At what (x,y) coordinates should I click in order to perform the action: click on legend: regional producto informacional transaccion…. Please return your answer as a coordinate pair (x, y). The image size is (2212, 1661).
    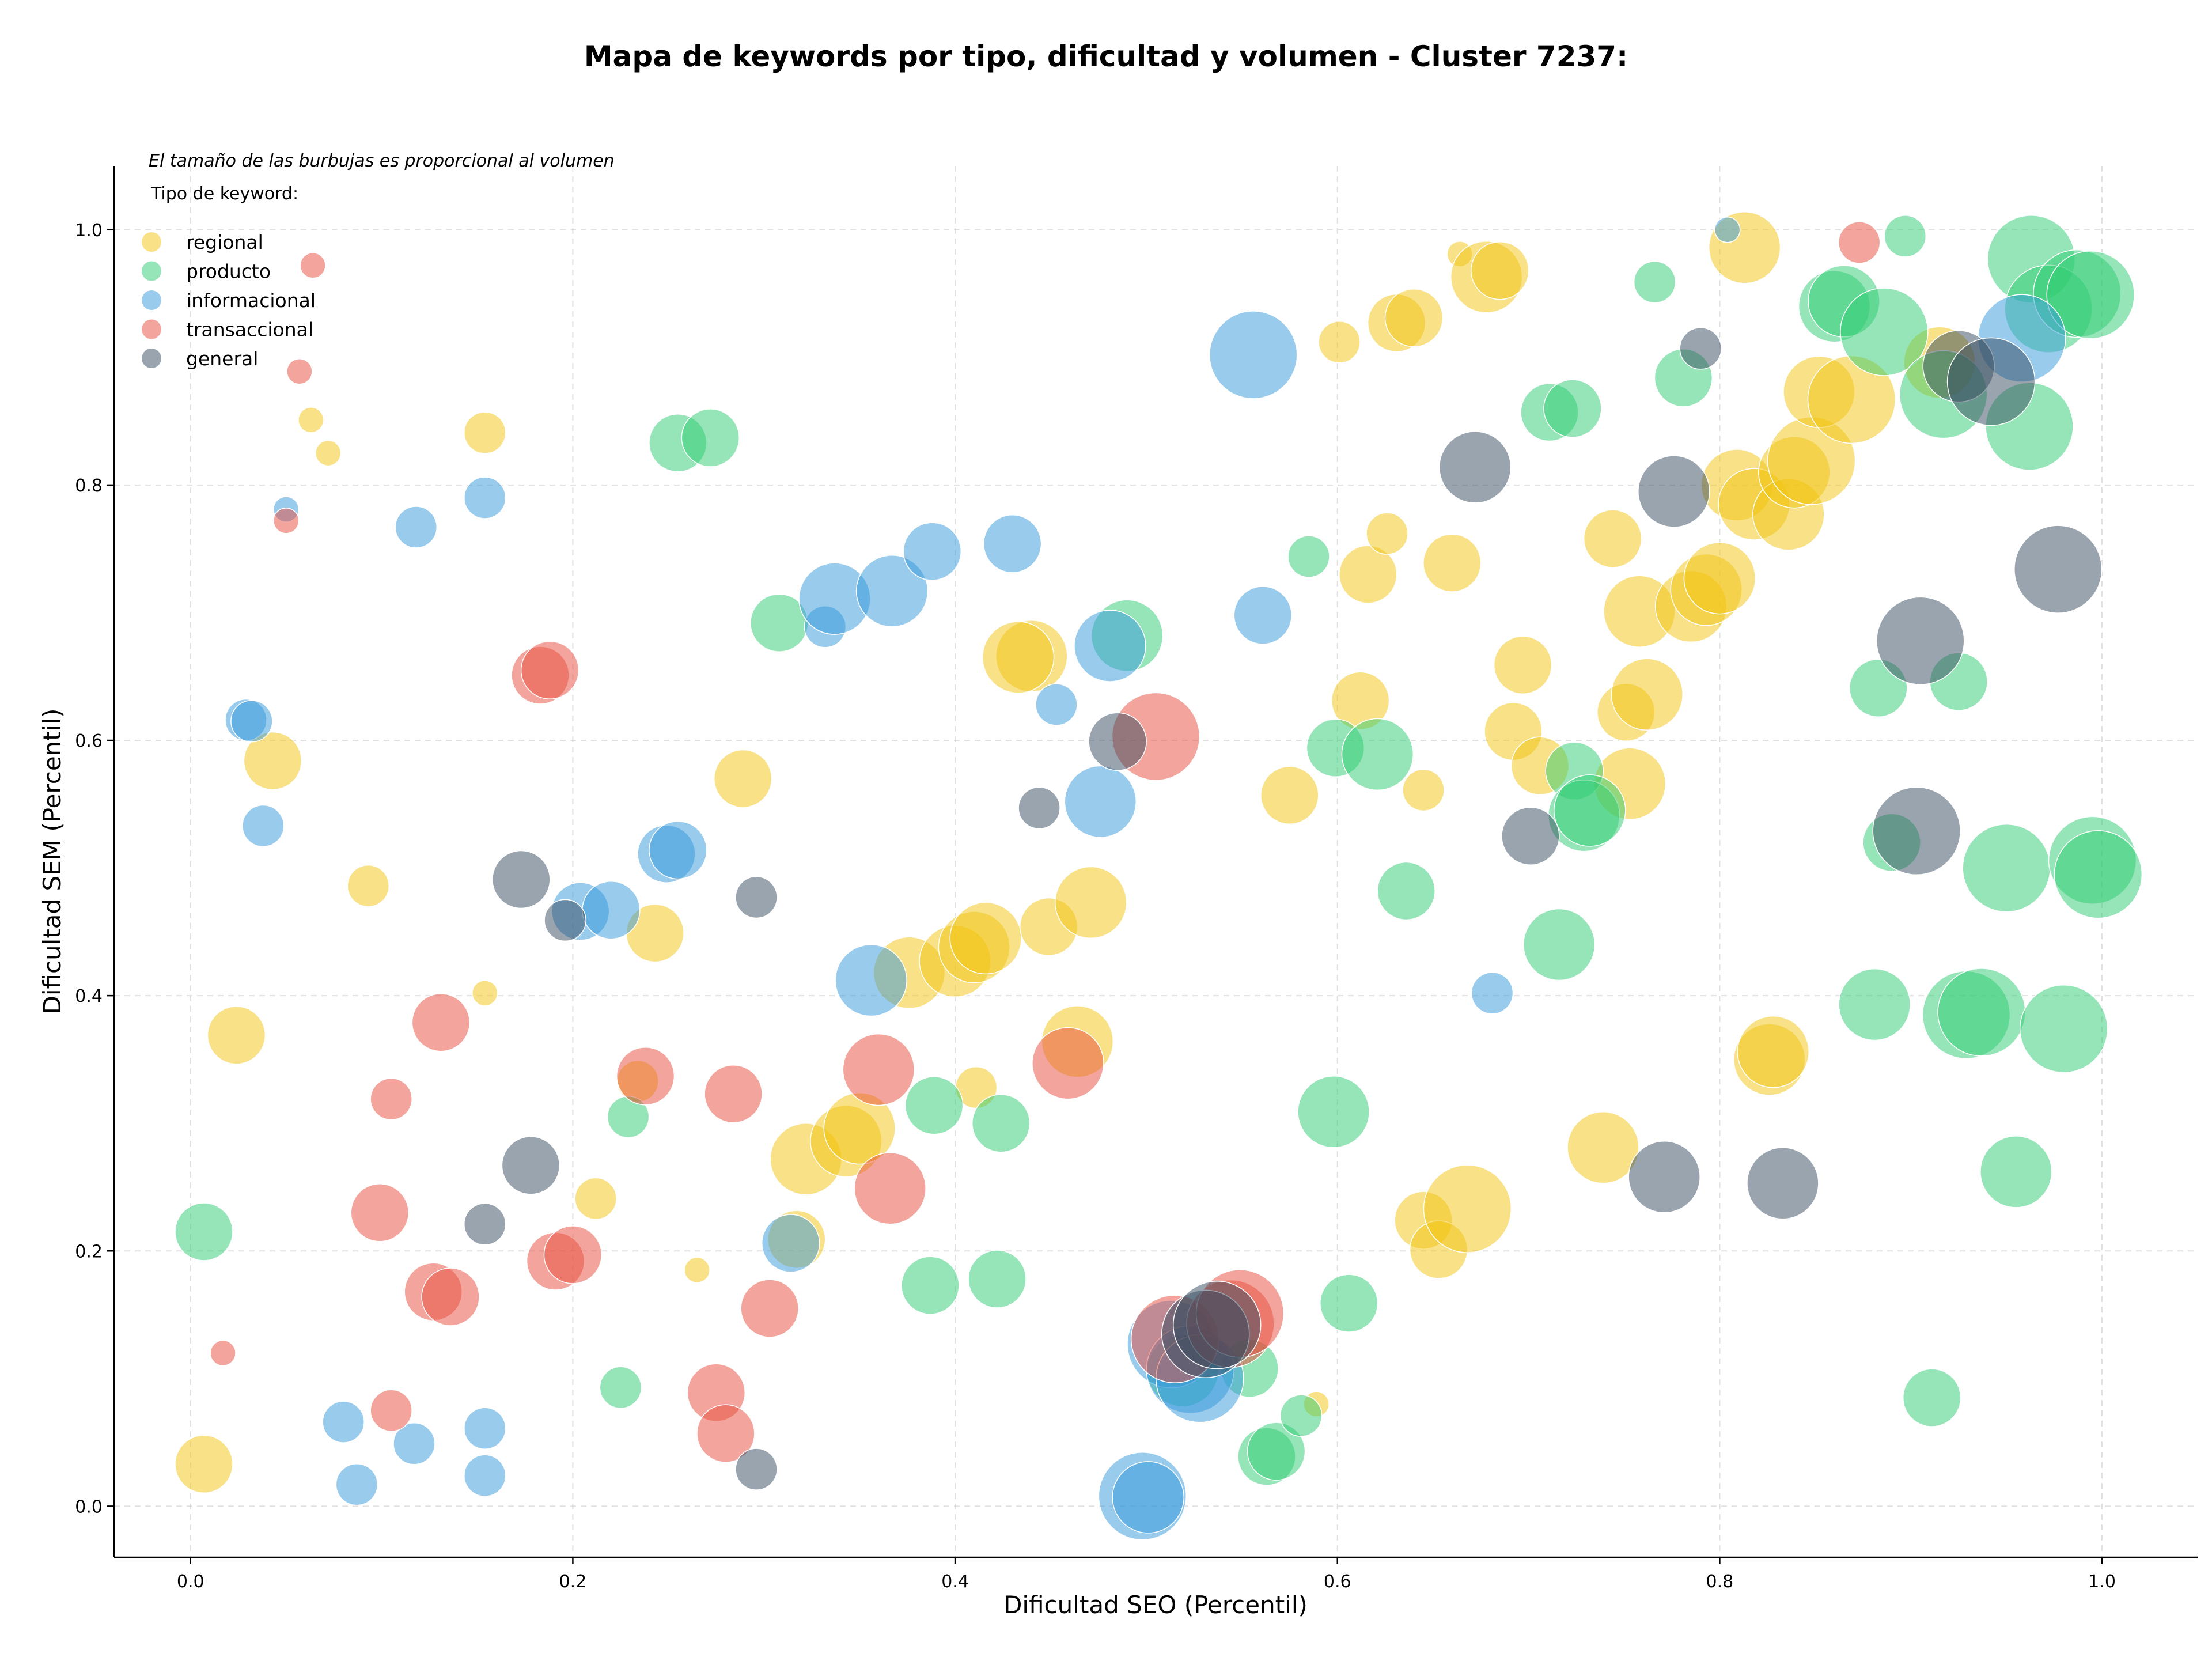
    Looking at the image, I should click on (229, 300).